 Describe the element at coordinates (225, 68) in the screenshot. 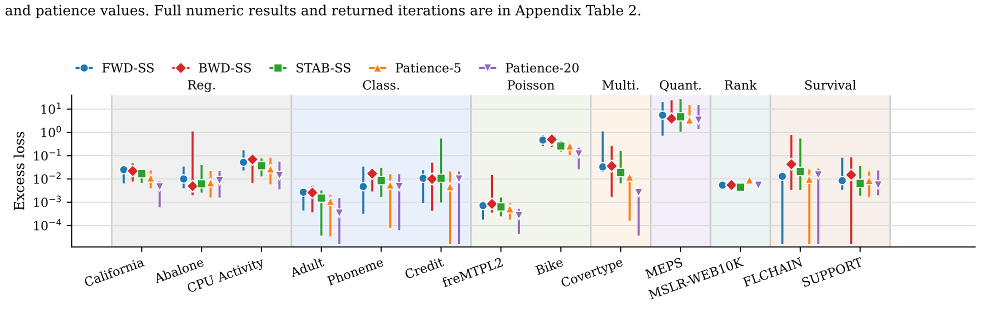

I see `legend-label: BWD-SS` at that location.